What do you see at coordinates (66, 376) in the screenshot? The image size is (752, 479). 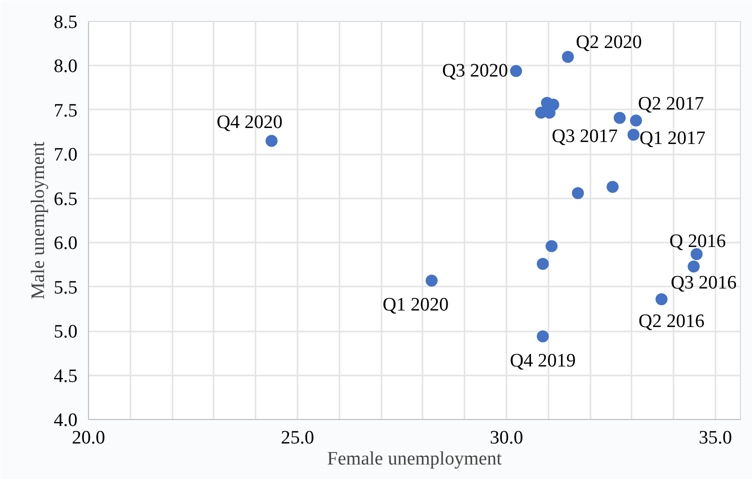 I see `y-tick-label: 4.5` at bounding box center [66, 376].